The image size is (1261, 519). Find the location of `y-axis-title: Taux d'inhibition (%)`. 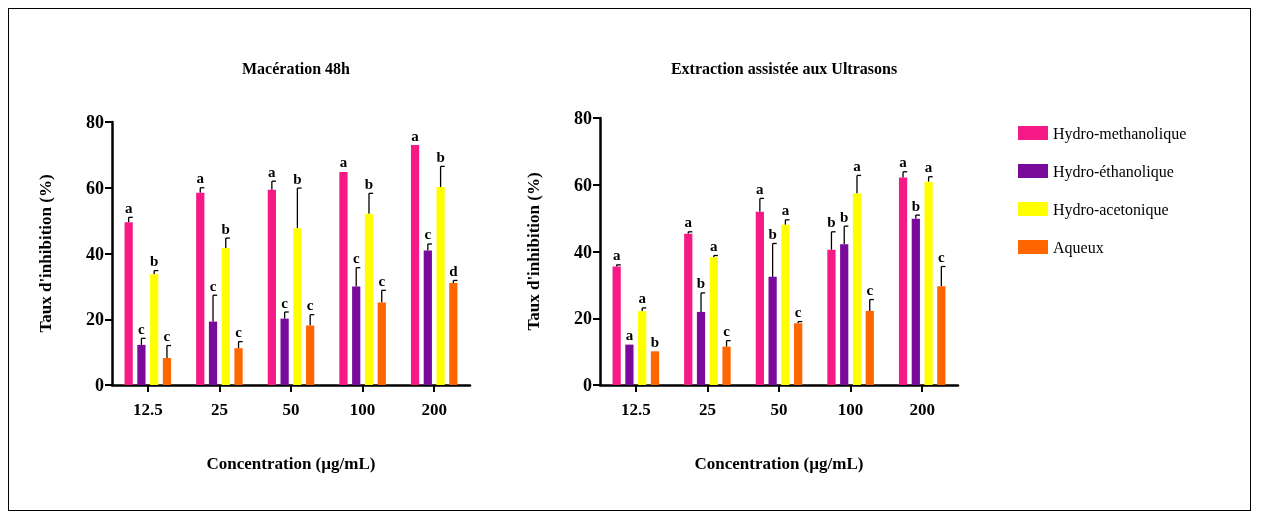

y-axis-title: Taux d'inhibition (%) is located at coordinates (45, 253).